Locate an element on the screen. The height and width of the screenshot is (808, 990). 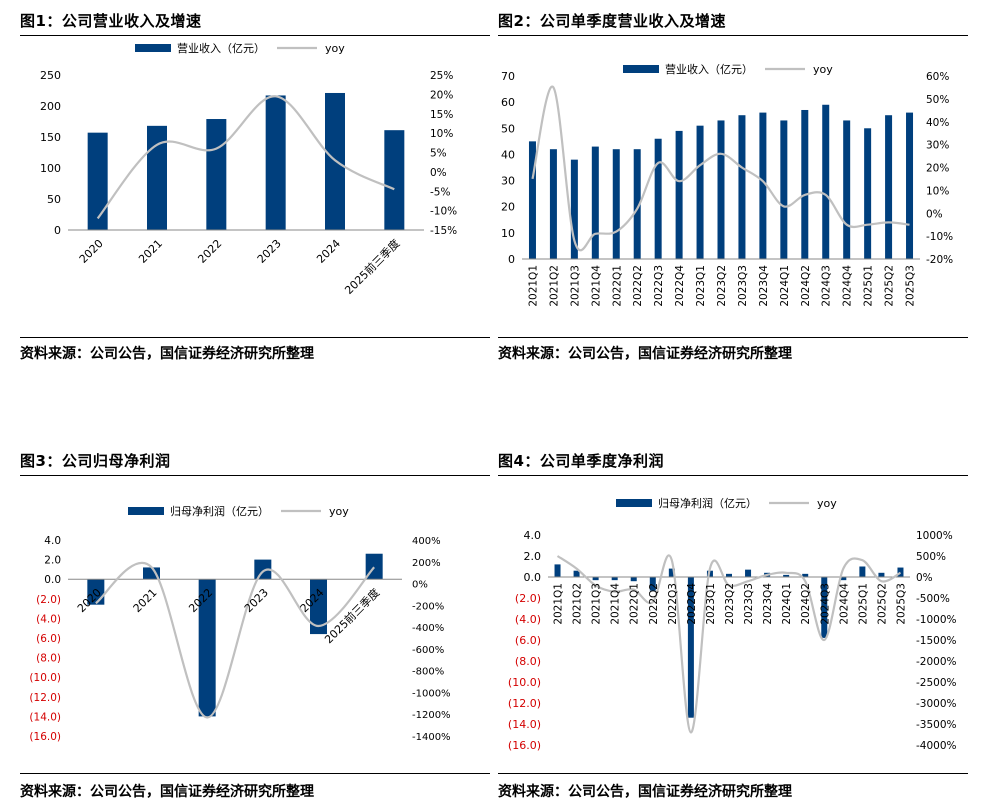
x-tick-label: 2023Q4 is located at coordinates (768, 604).